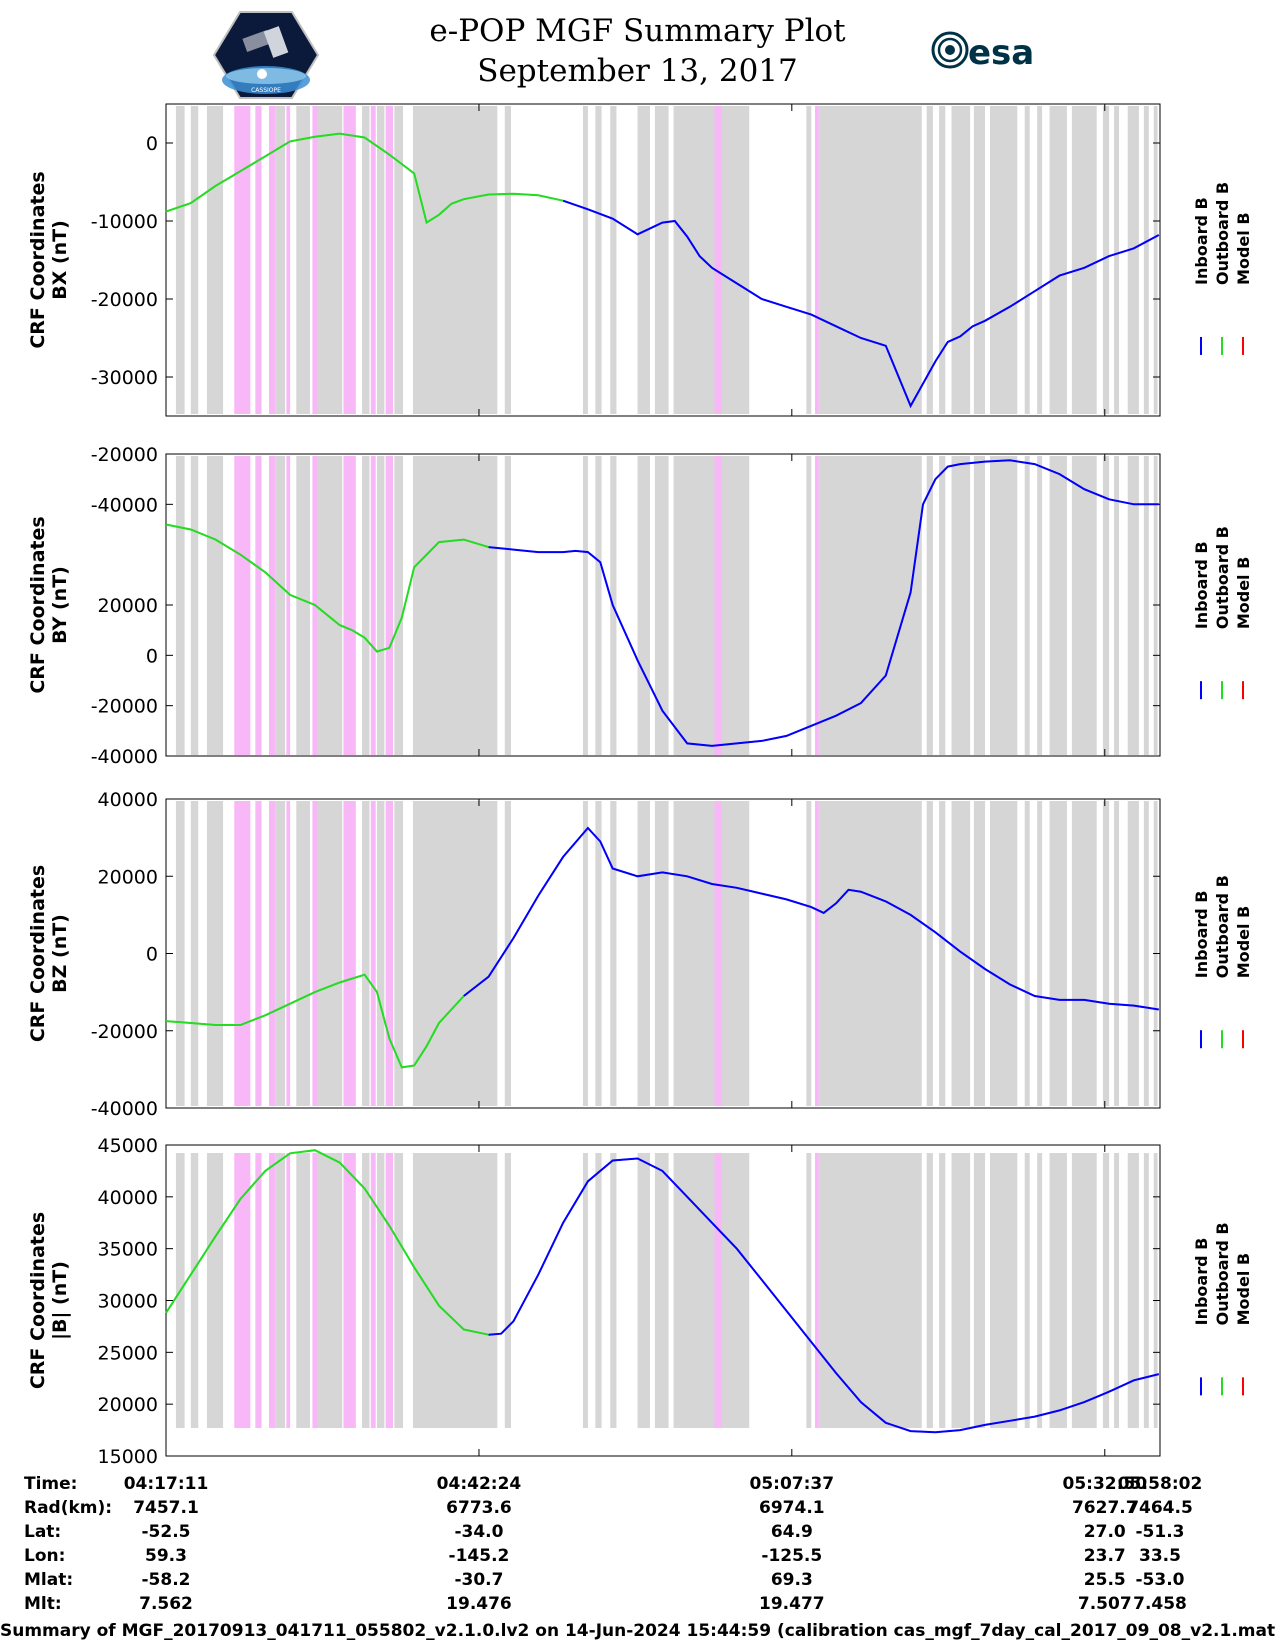  I want to click on info-cell: -145.2, so click(479, 1556).